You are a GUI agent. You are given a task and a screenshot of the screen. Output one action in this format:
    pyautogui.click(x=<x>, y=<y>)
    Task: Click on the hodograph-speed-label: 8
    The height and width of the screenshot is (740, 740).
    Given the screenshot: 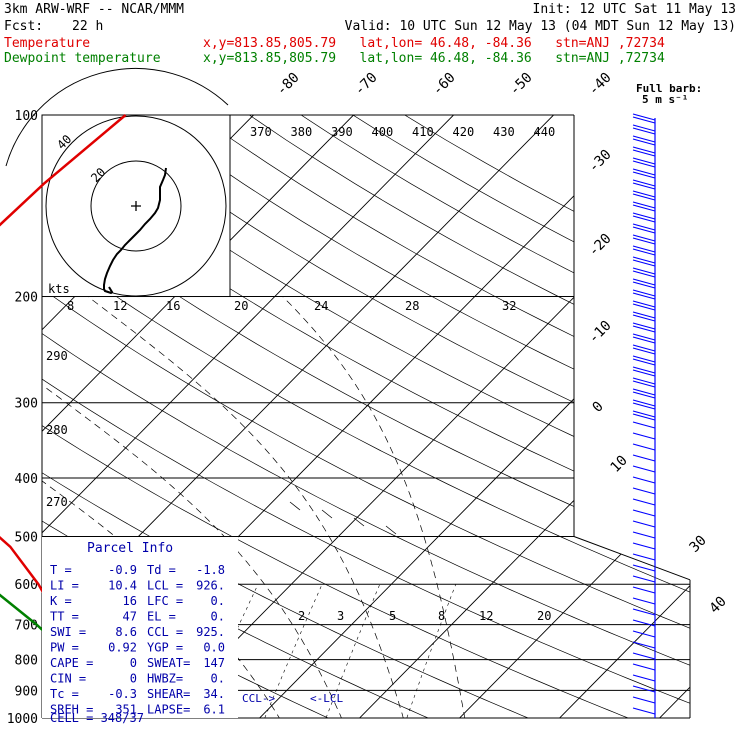 What is the action you would take?
    pyautogui.click(x=70, y=306)
    